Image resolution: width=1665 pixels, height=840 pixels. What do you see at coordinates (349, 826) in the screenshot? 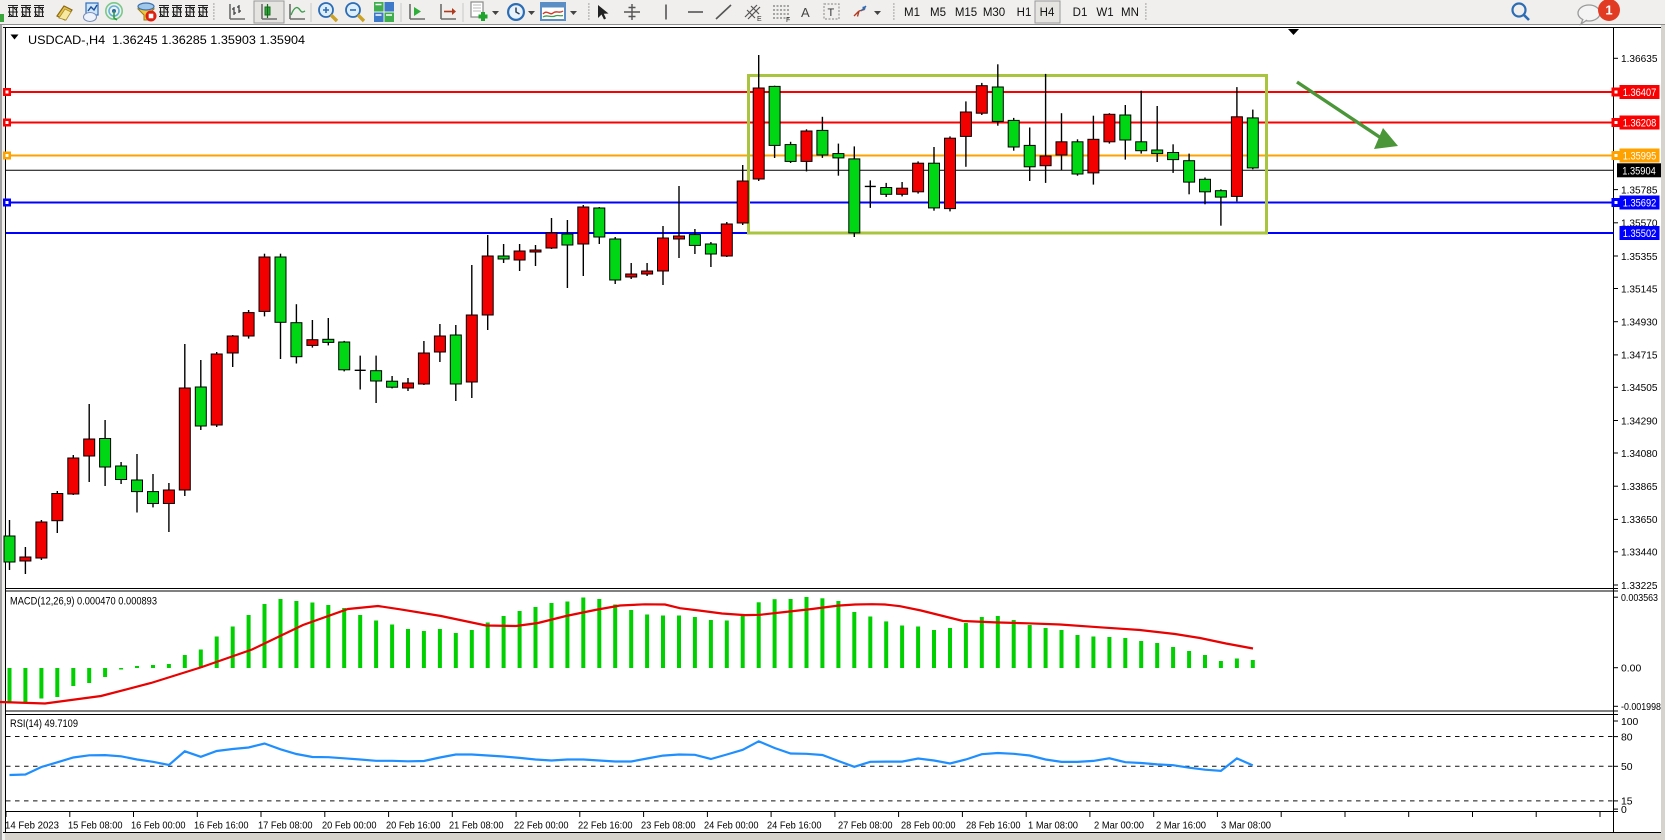
I see `svg-text: 20 Feb 00:00` at bounding box center [349, 826].